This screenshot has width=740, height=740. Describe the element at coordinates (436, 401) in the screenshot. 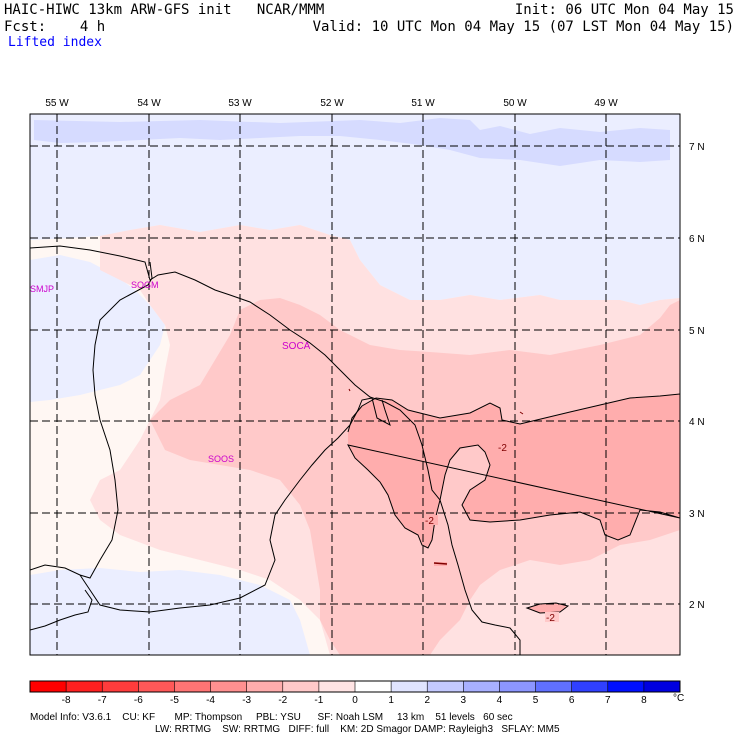

I see `contour-small-marks` at that location.